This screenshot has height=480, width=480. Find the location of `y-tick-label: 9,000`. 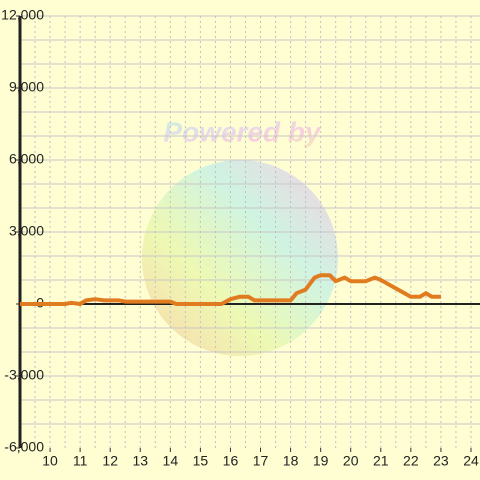

y-tick-label: 9,000 is located at coordinates (26, 87).